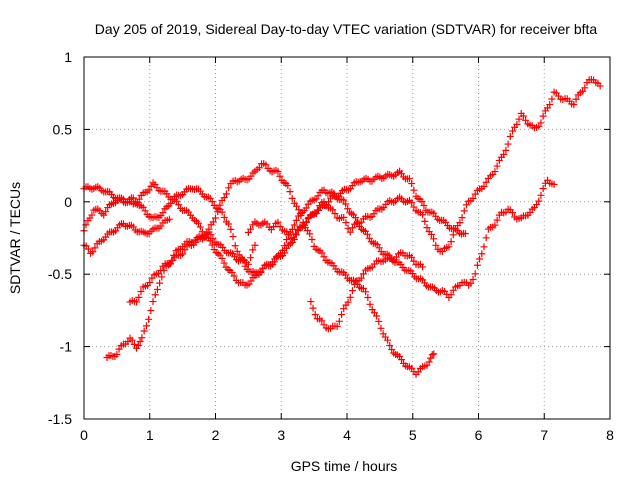  I want to click on y-tick-label: 0.5, so click(63, 129).